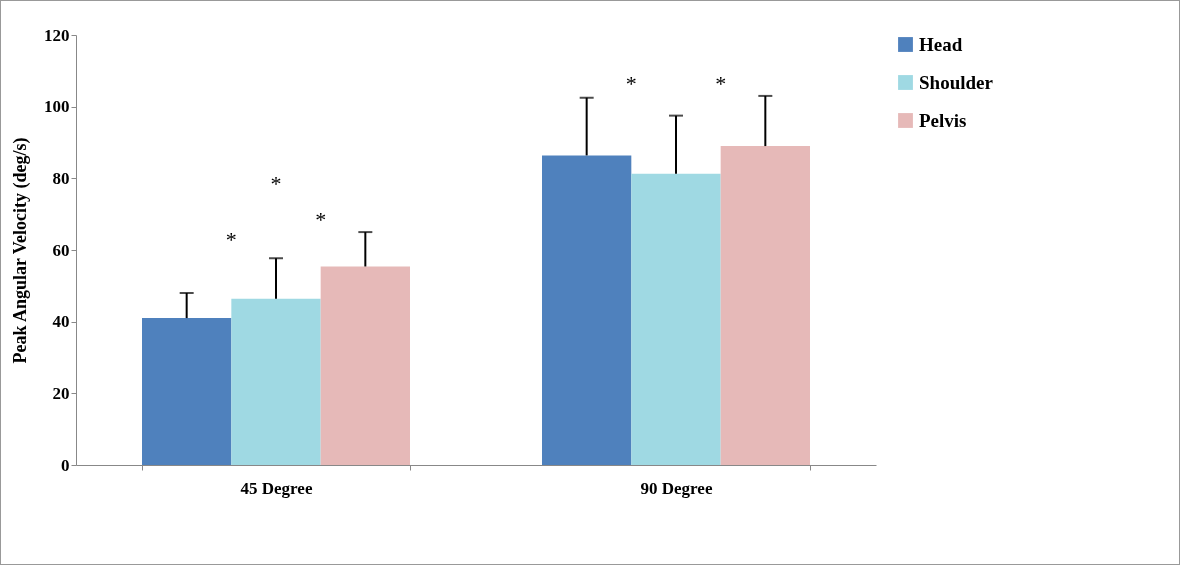 Image resolution: width=1182 pixels, height=567 pixels. Describe the element at coordinates (676, 488) in the screenshot. I see `x-tick-label: 90 Degree` at that location.